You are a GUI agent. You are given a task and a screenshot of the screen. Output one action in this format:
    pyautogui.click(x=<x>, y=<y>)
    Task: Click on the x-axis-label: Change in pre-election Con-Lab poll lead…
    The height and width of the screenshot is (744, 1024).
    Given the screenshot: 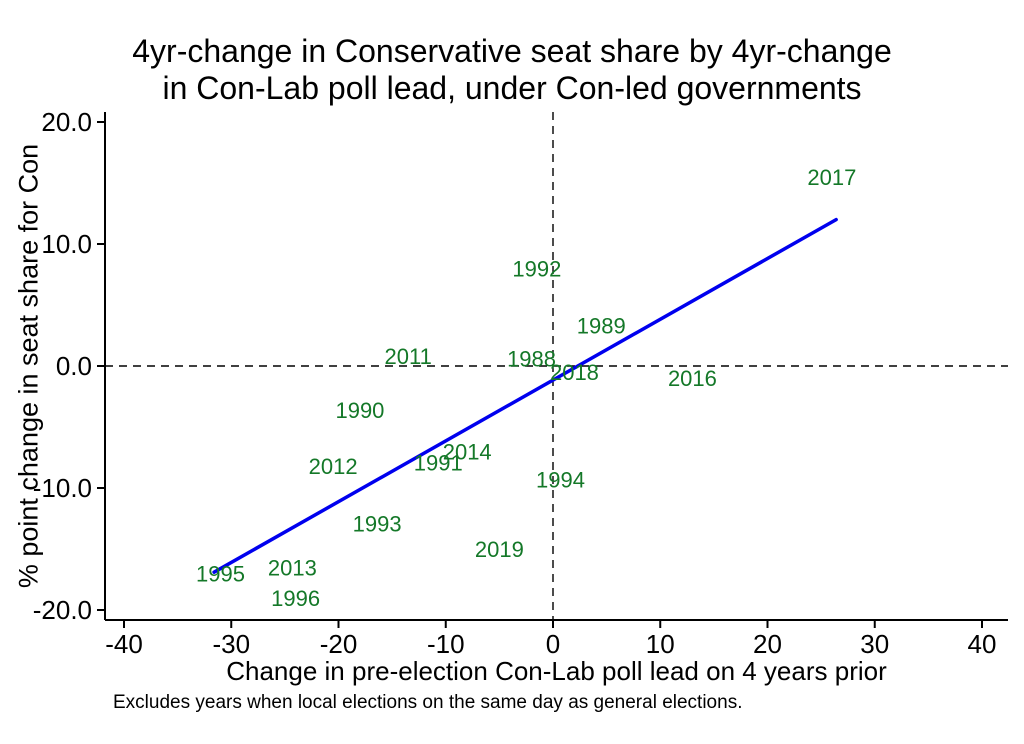 What is the action you would take?
    pyautogui.click(x=556, y=671)
    